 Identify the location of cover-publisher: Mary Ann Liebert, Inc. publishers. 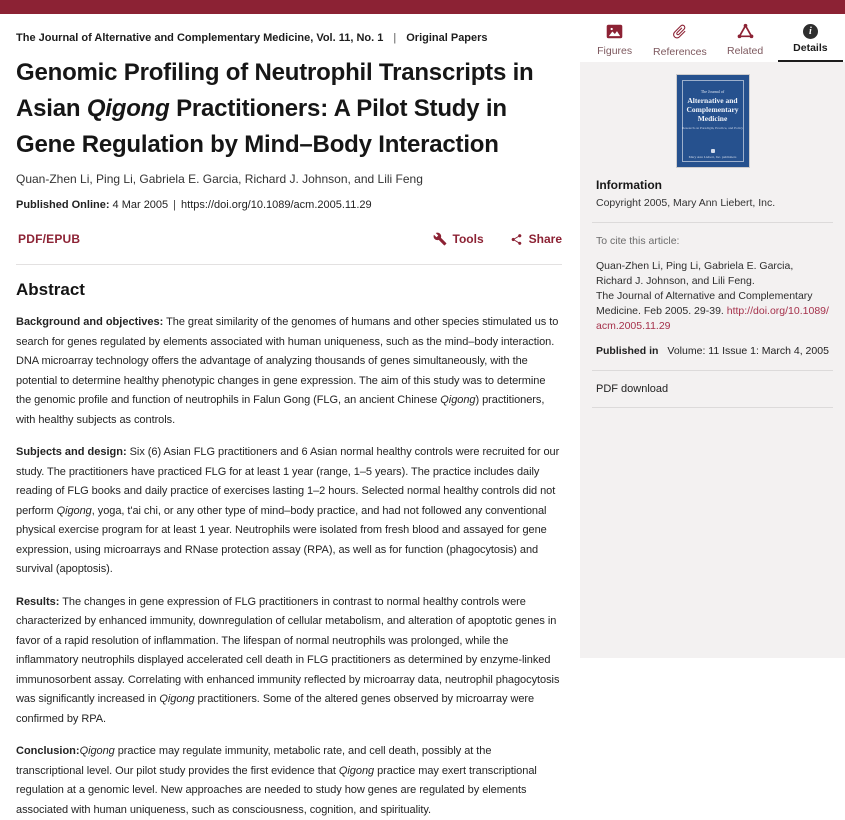
(712, 157).